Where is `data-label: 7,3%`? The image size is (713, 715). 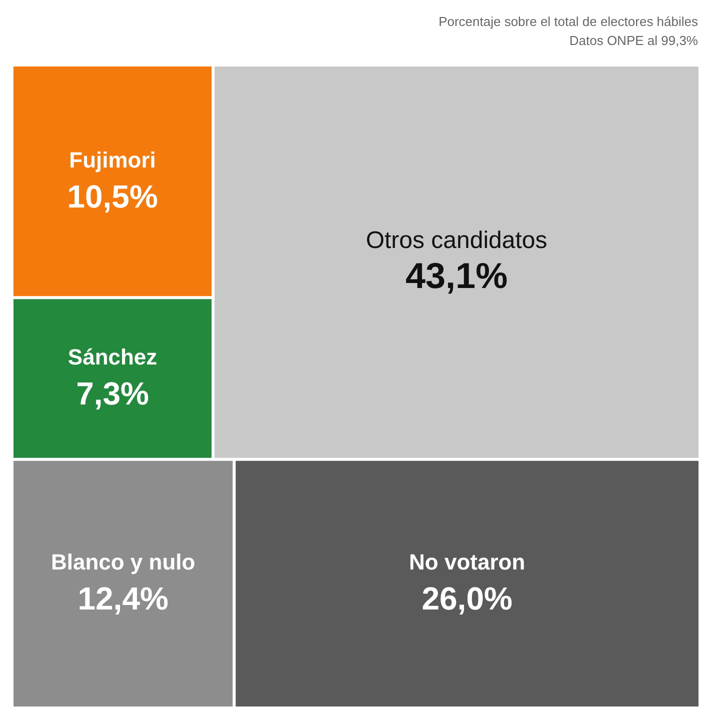
data-label: 7,3% is located at coordinates (113, 393).